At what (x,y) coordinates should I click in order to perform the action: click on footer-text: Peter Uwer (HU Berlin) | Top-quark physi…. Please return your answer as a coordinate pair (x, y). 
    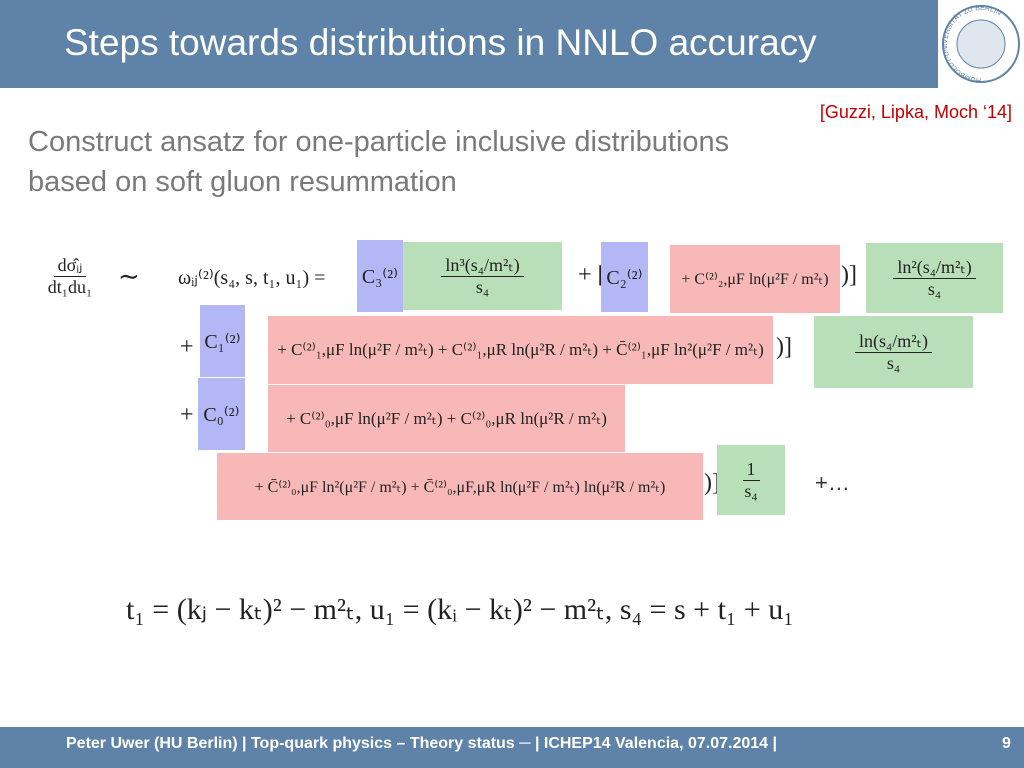
    Looking at the image, I should click on (421, 743).